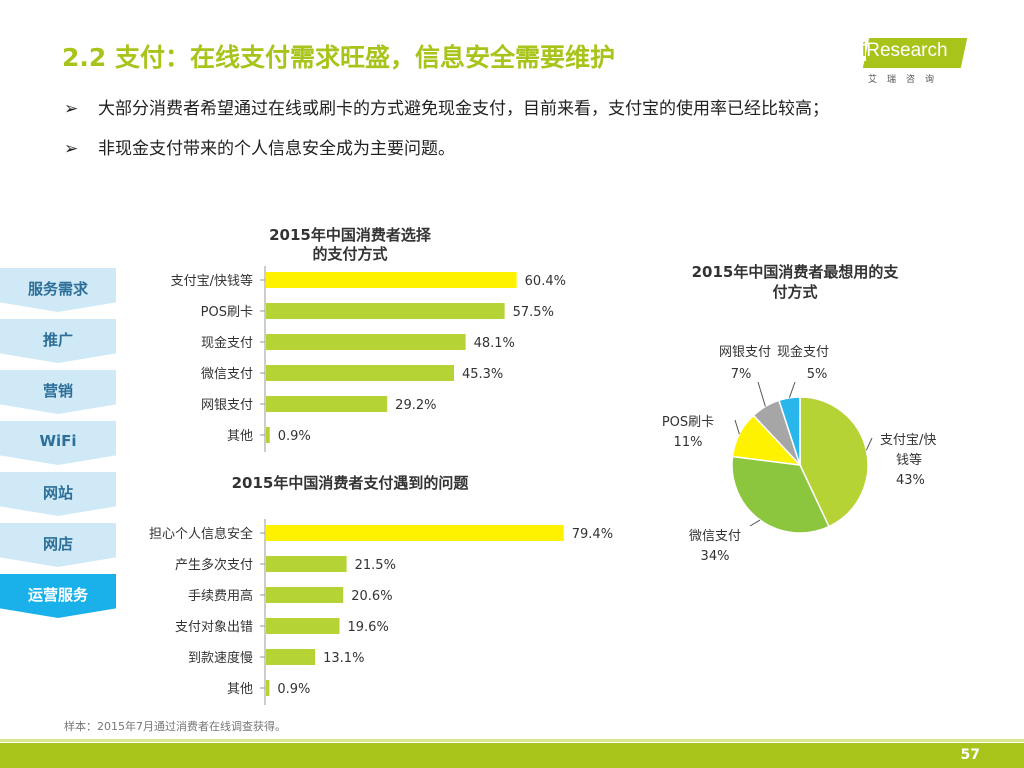  Describe the element at coordinates (227, 312) in the screenshot. I see `category-label: POS刷卡` at that location.